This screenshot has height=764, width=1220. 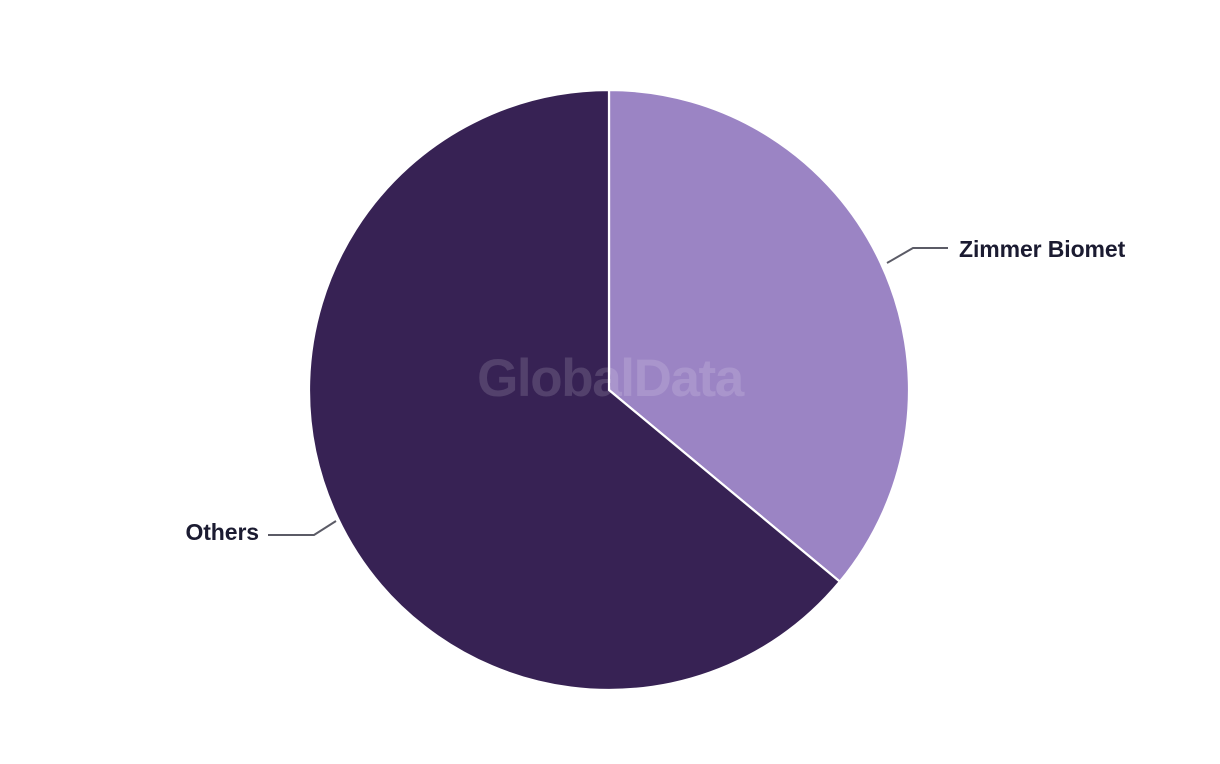 I want to click on pie-label-others: Others, so click(x=222, y=532).